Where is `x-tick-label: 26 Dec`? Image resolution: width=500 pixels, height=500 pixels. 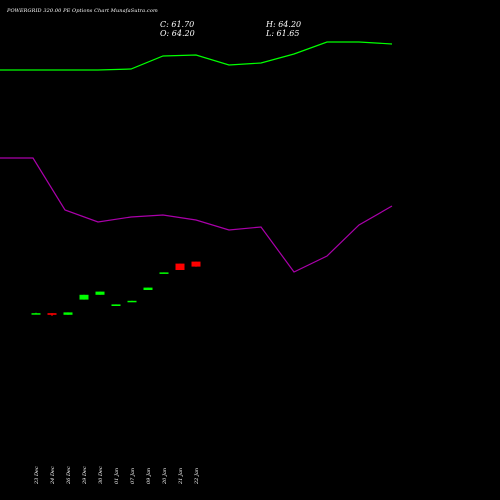
x-tick-label: 26 Dec is located at coordinates (69, 475).